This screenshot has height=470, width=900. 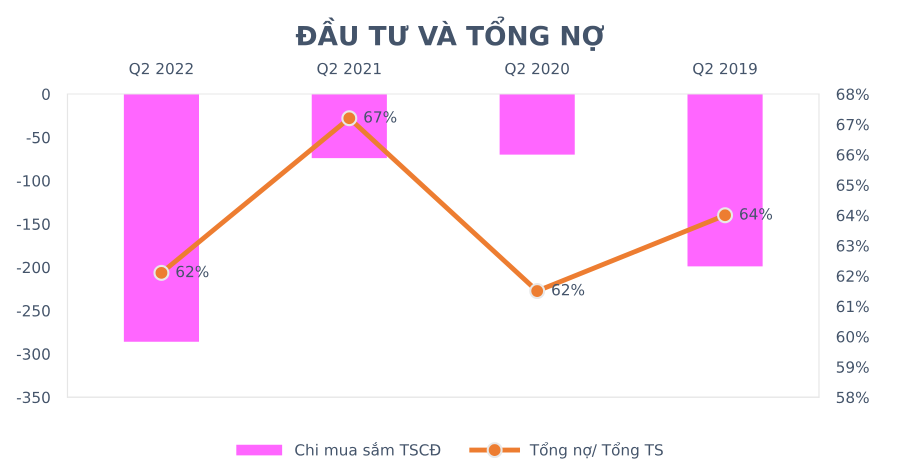 What do you see at coordinates (568, 290) in the screenshot?
I see `data-label: 62%` at bounding box center [568, 290].